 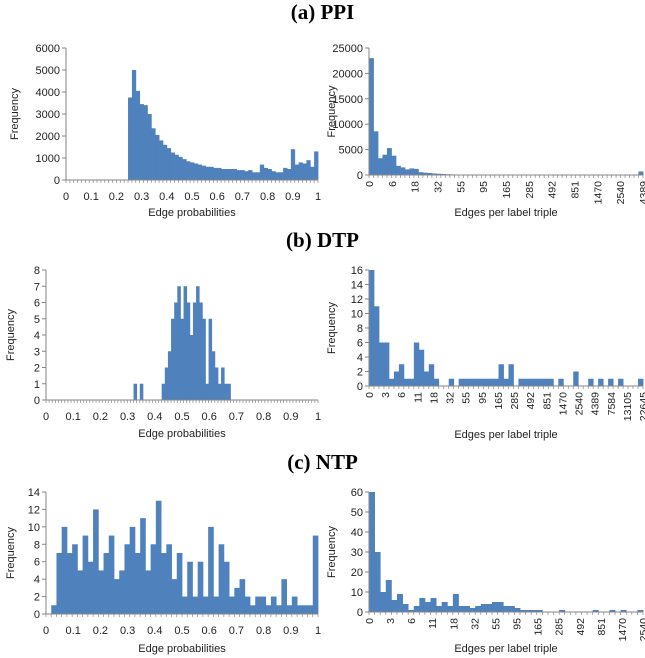 What do you see at coordinates (332, 328) in the screenshot?
I see `y-axis-title: Frequency` at bounding box center [332, 328].